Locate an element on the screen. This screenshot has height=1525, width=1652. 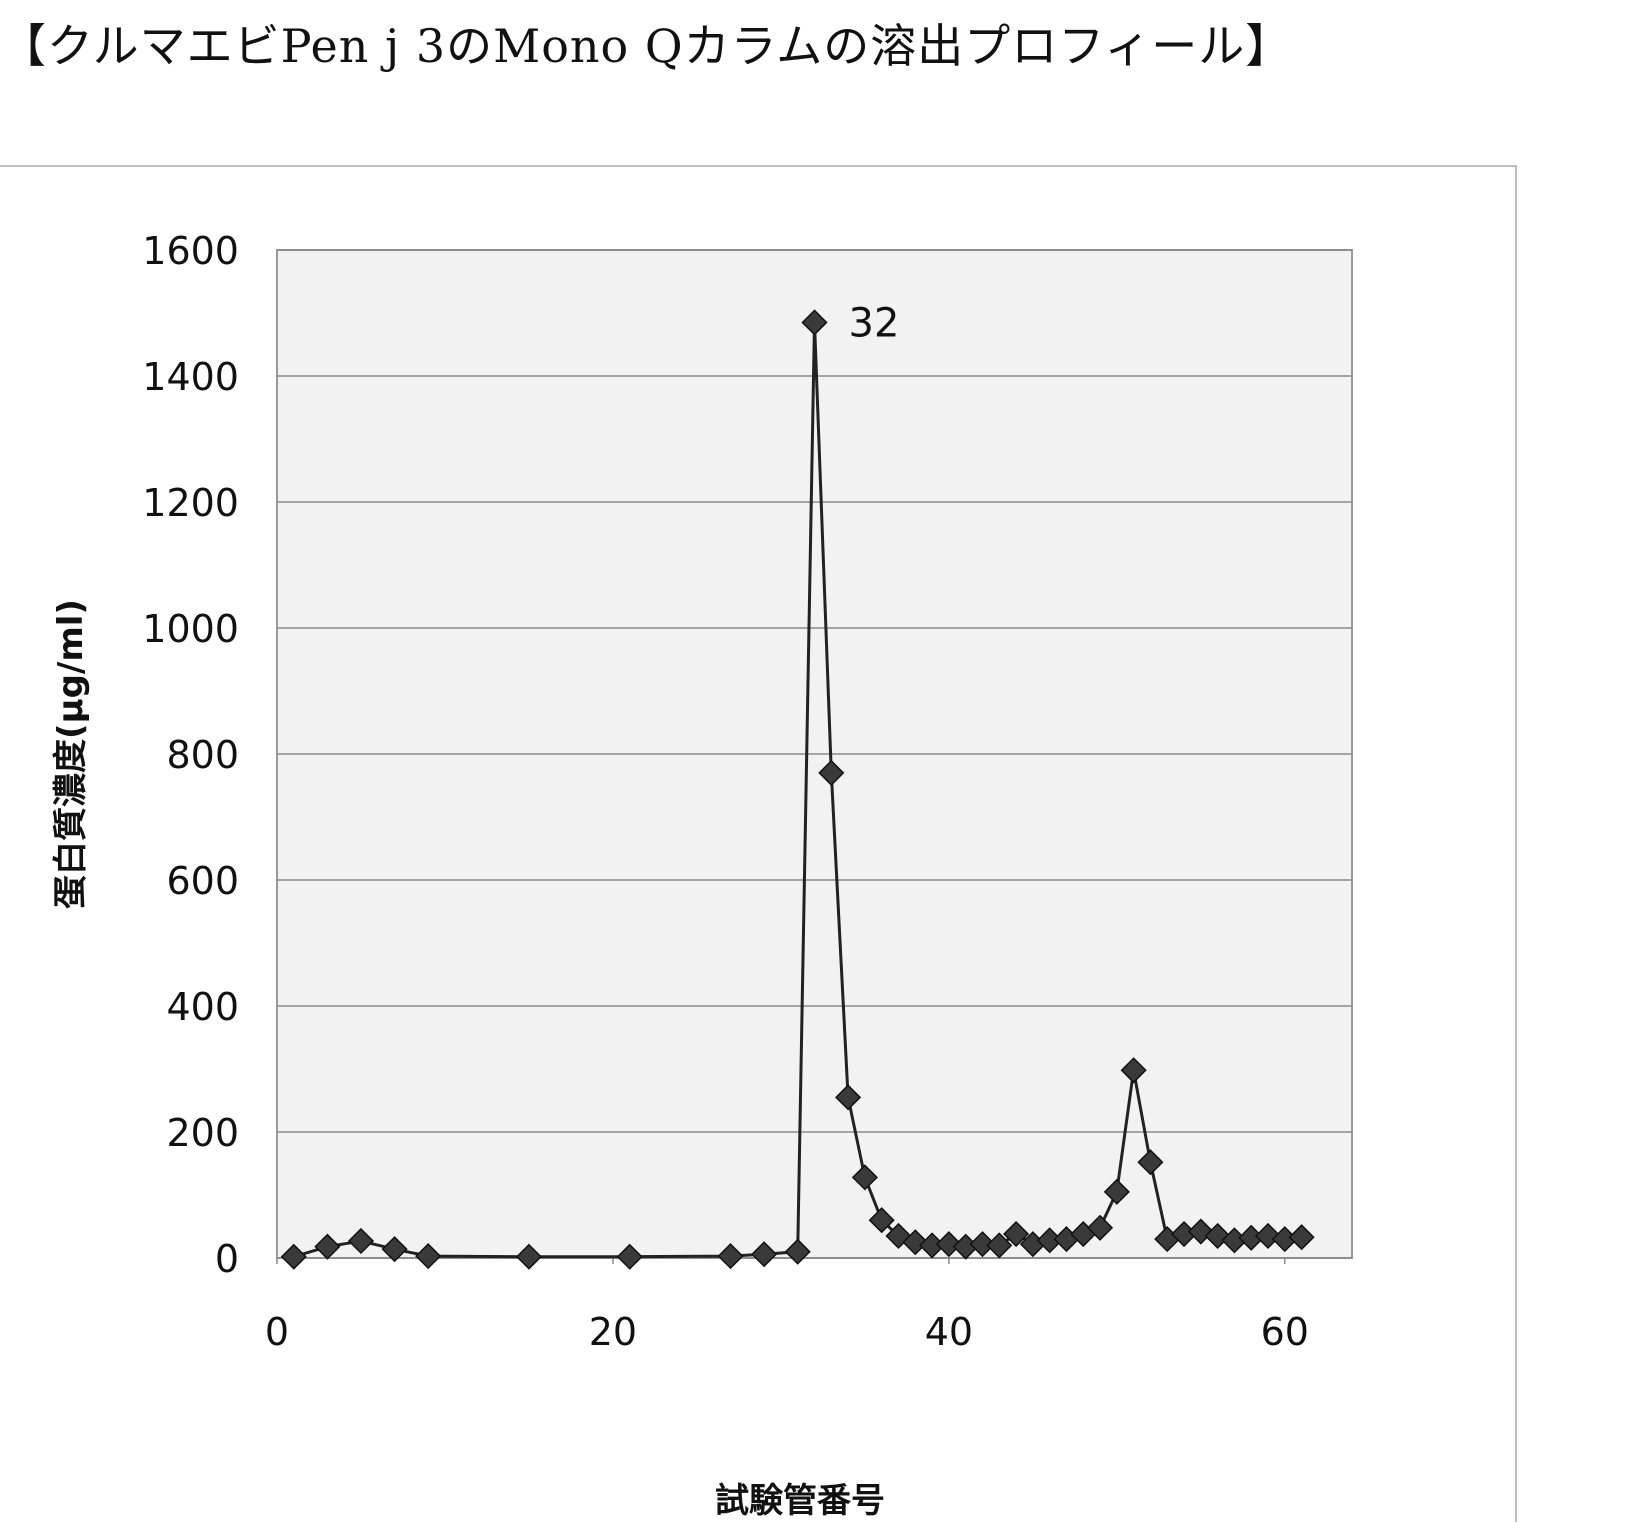
y-tick-label: 600 is located at coordinates (202, 881).